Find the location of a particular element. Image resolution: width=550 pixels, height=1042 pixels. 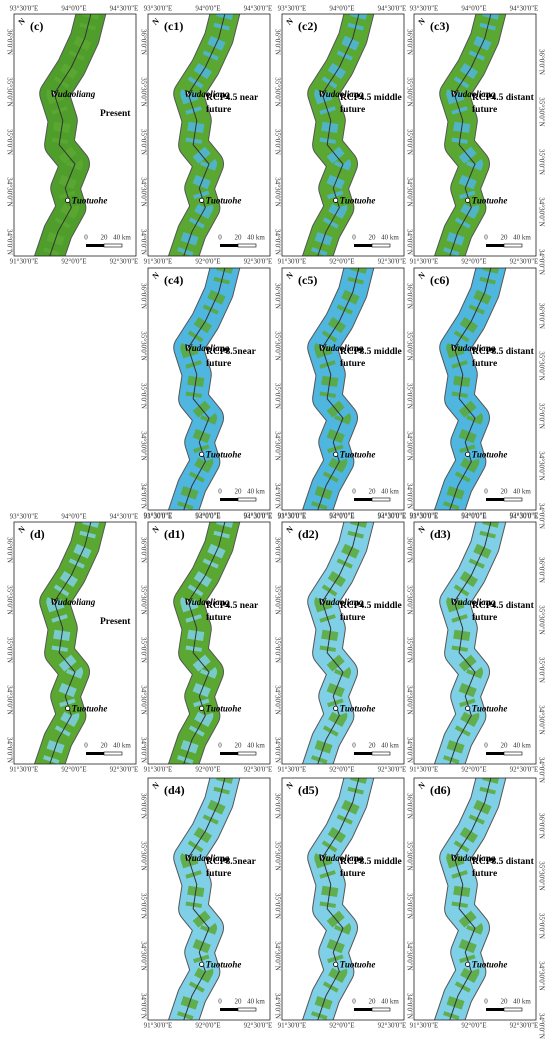

panel-label: (c2) is located at coordinates (307, 26).